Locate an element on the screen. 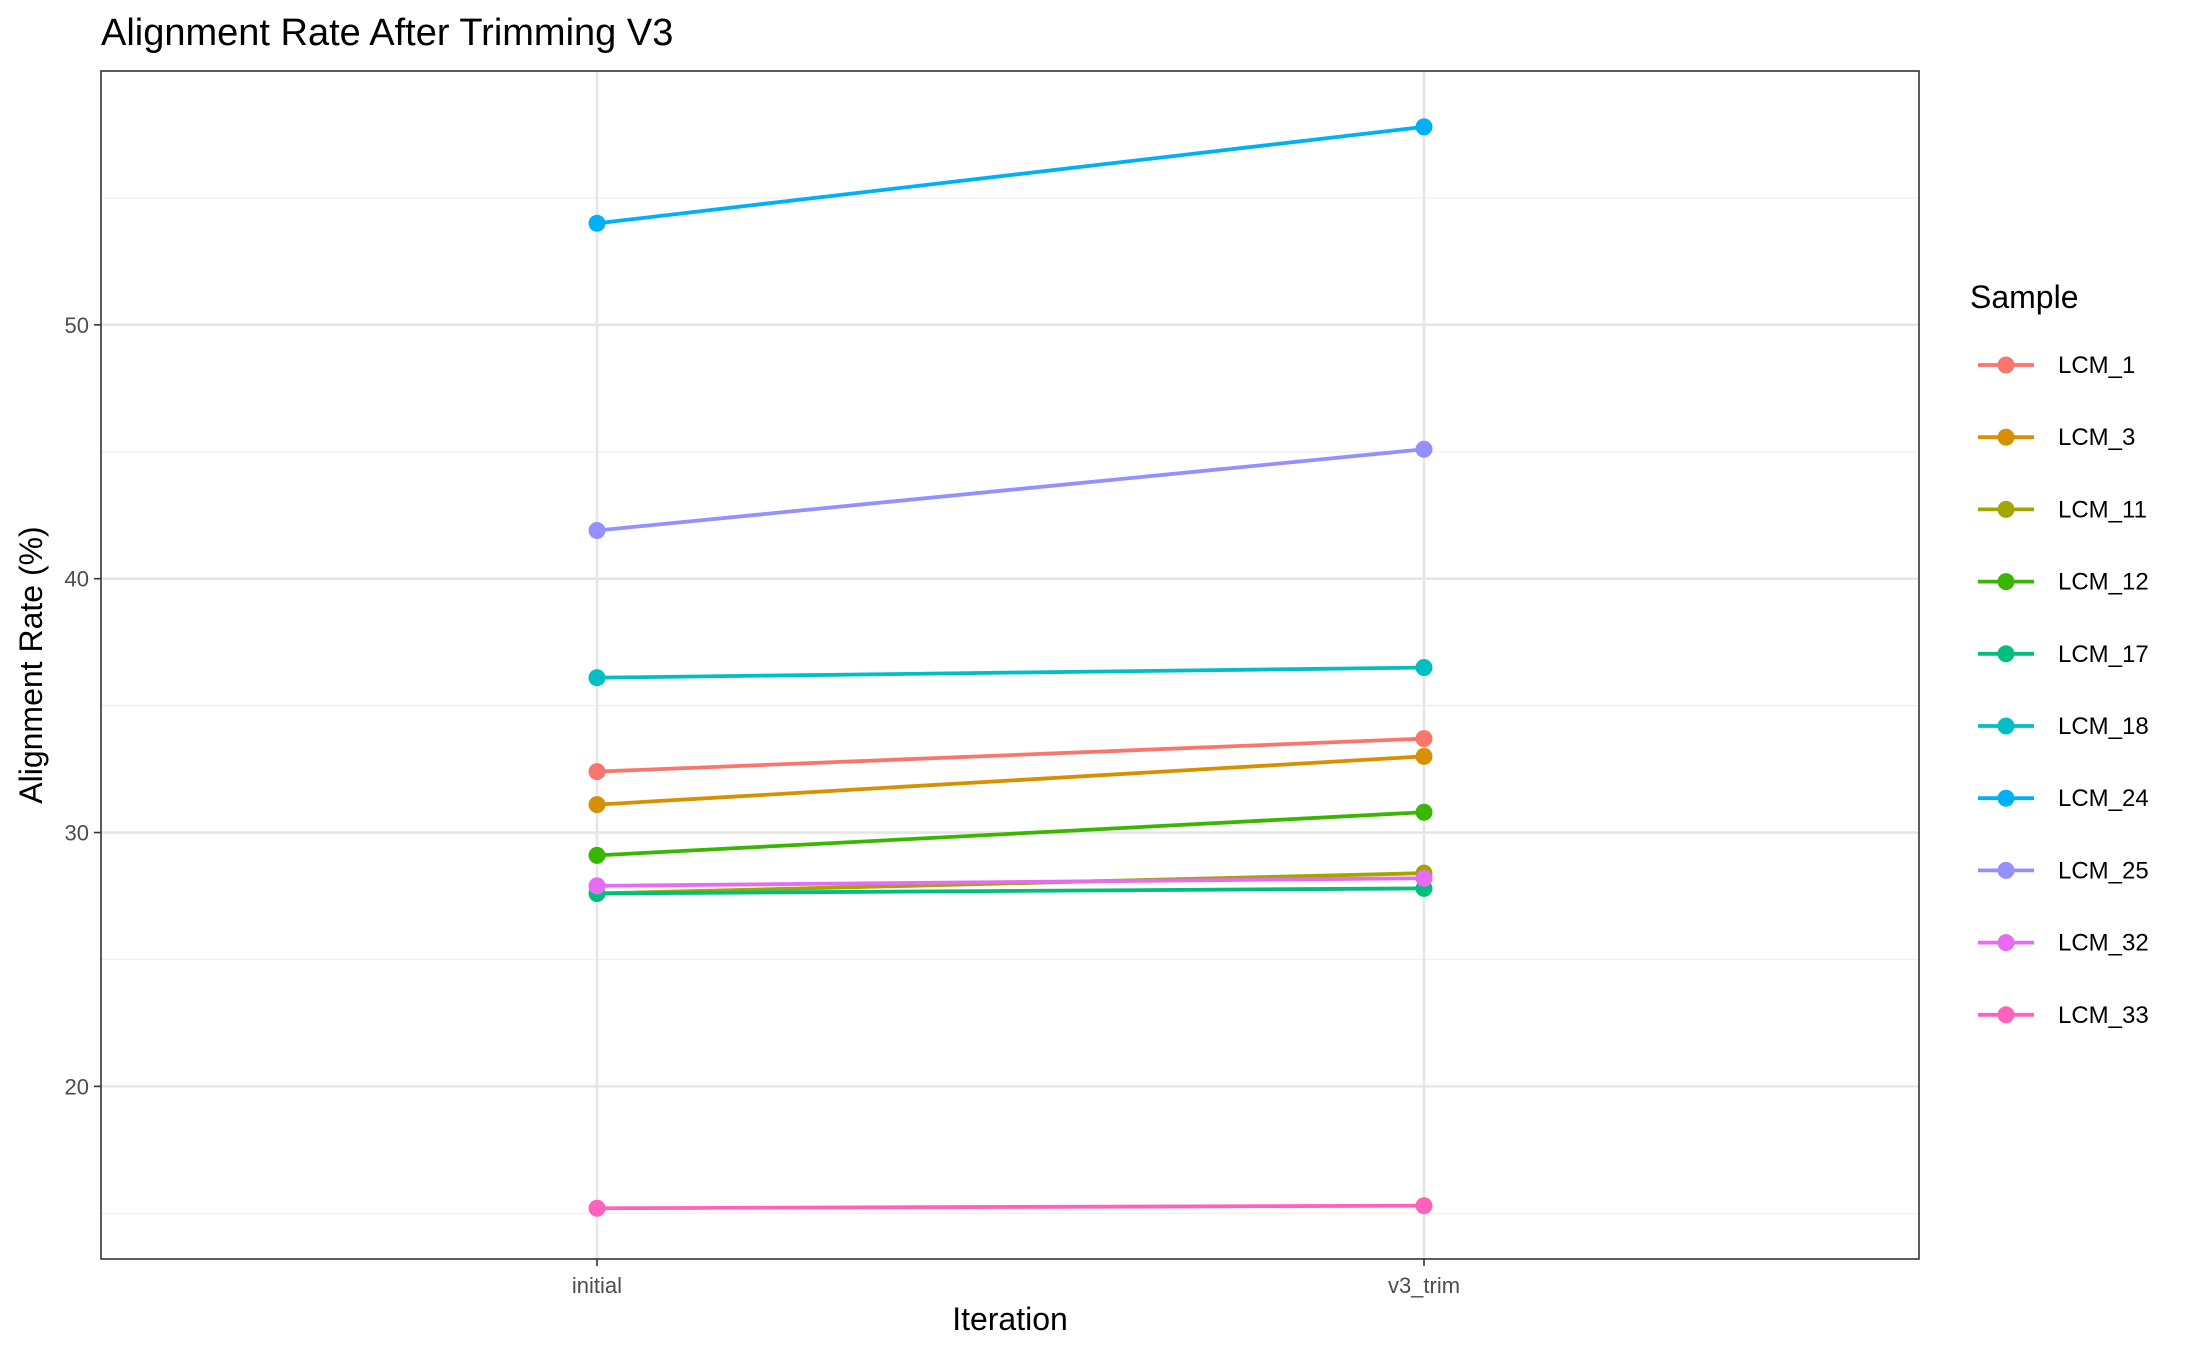 The image size is (2187, 1351). legend-label: LCM_12 is located at coordinates (2103, 582).